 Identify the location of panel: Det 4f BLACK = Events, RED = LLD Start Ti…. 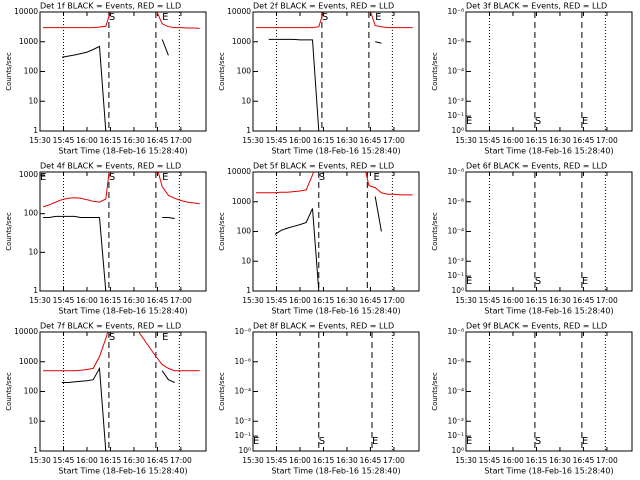
(106, 239).